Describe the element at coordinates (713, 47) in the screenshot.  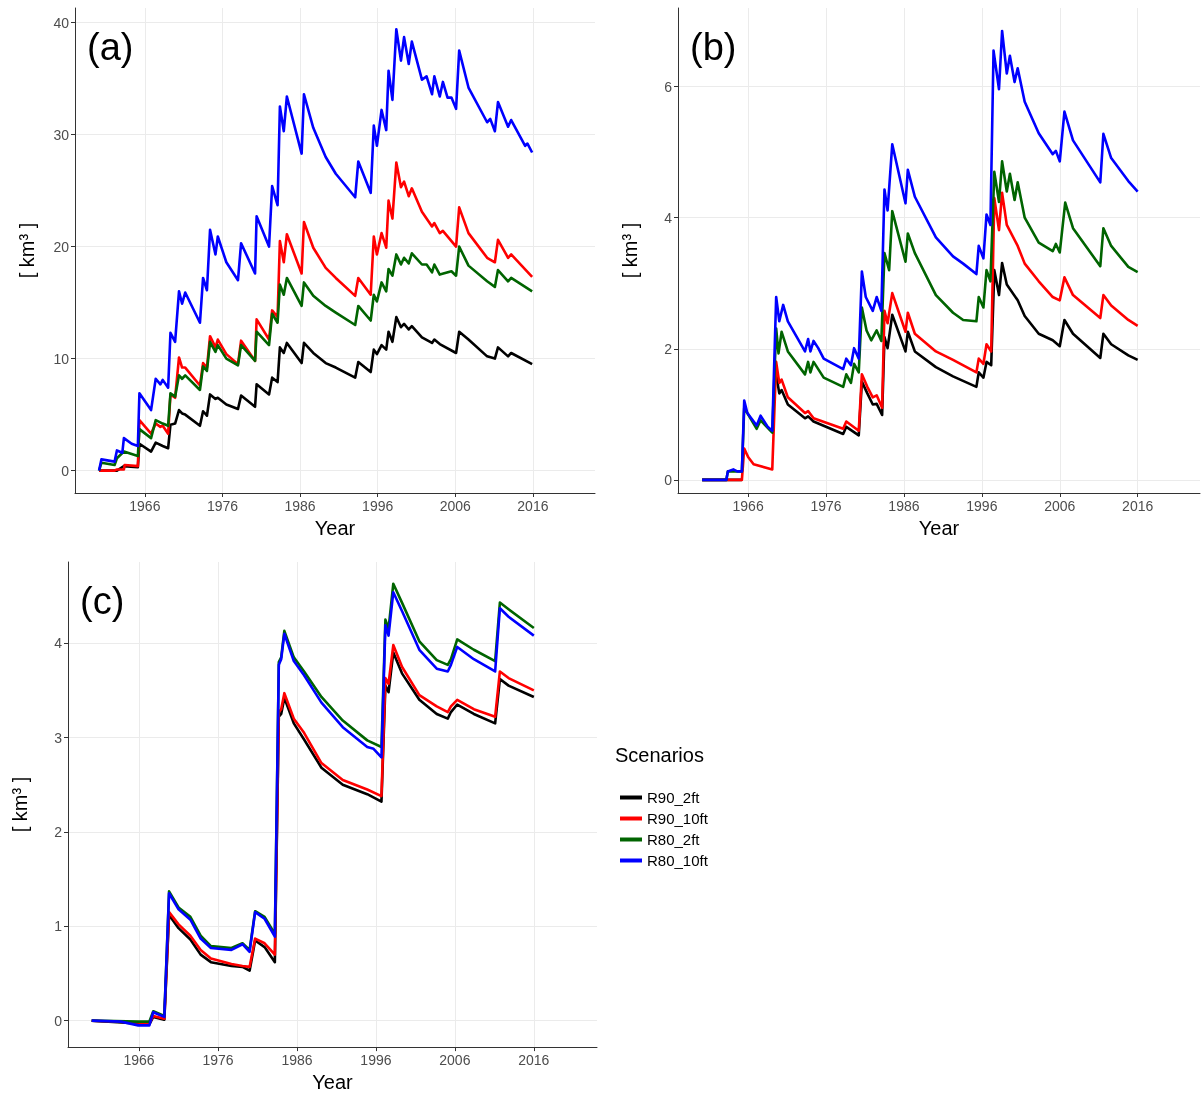
I see `annotation: (b)` at that location.